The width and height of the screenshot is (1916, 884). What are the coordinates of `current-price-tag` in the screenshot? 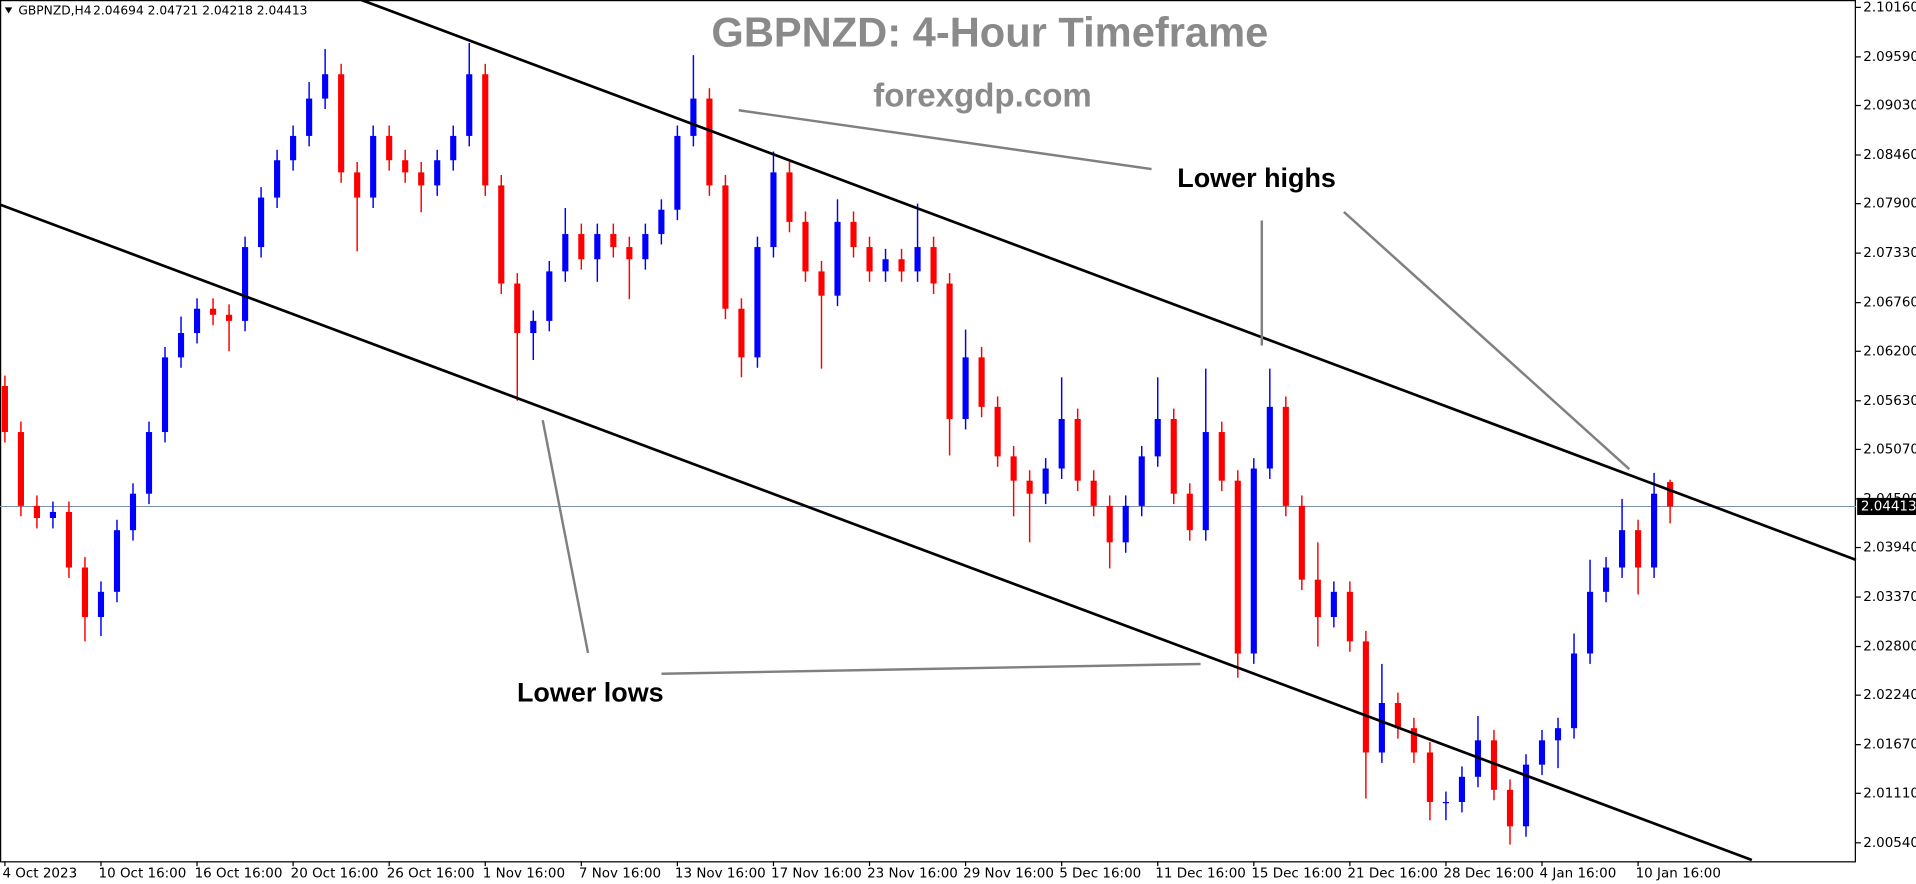 It's located at (1886, 506).